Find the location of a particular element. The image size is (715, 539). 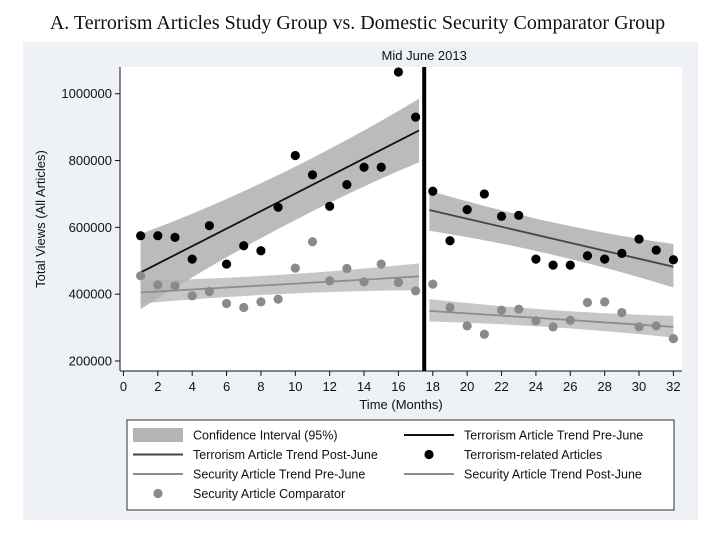

x-tick-label-9: 18 is located at coordinates (433, 386).